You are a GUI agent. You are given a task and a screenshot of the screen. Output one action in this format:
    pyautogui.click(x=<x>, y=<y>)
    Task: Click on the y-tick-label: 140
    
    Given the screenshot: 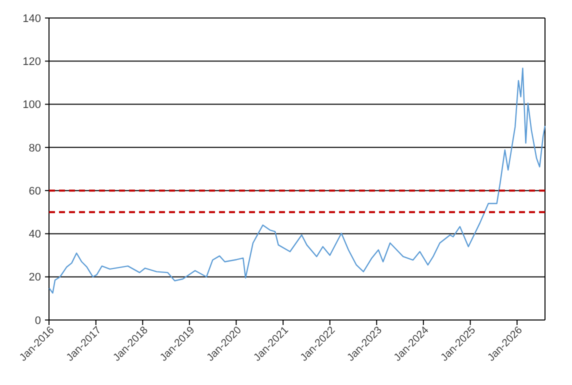 What is the action you would take?
    pyautogui.click(x=31, y=18)
    